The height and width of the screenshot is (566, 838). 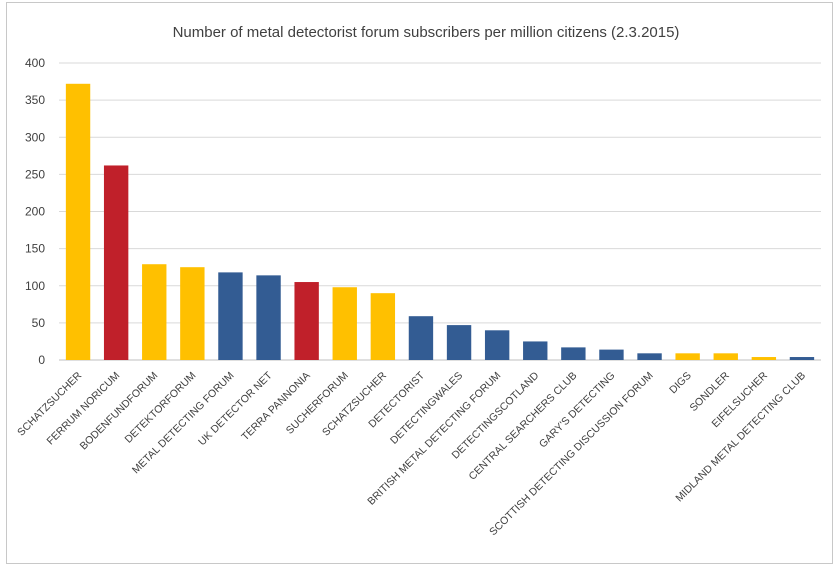 I want to click on x-tick-label: UK DETECTOR NET, so click(x=235, y=408).